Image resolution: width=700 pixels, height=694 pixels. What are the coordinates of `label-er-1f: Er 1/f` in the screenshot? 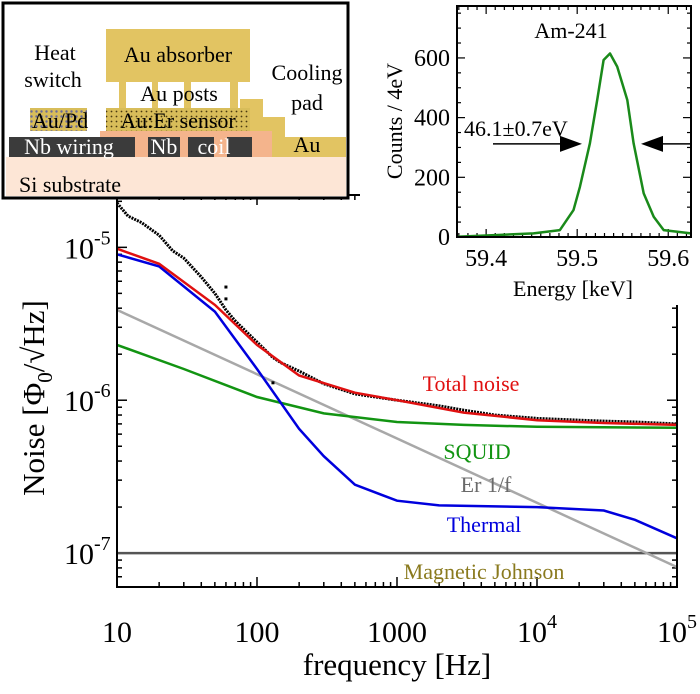 It's located at (486, 484).